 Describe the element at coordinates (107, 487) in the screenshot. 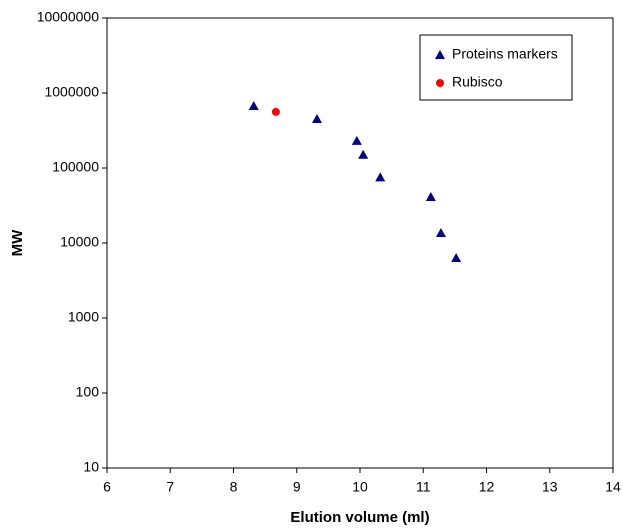

I see `x-tick-label: 6` at that location.